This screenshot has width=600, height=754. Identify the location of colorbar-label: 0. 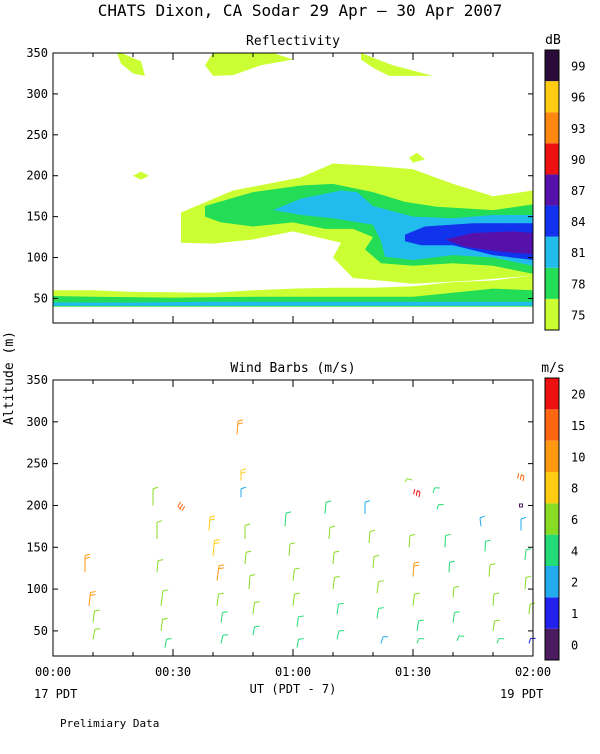
(574, 645).